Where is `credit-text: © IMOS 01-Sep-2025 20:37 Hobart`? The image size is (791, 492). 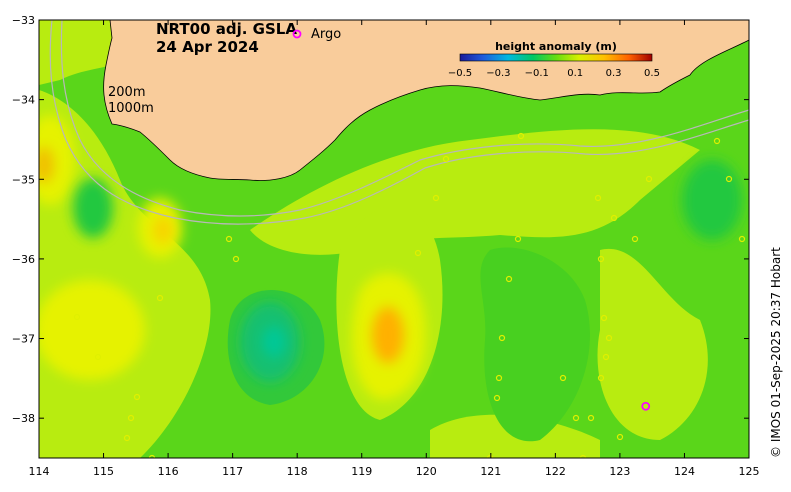
credit-text: © IMOS 01-Sep-2025 20:37 Hobart is located at coordinates (776, 352).